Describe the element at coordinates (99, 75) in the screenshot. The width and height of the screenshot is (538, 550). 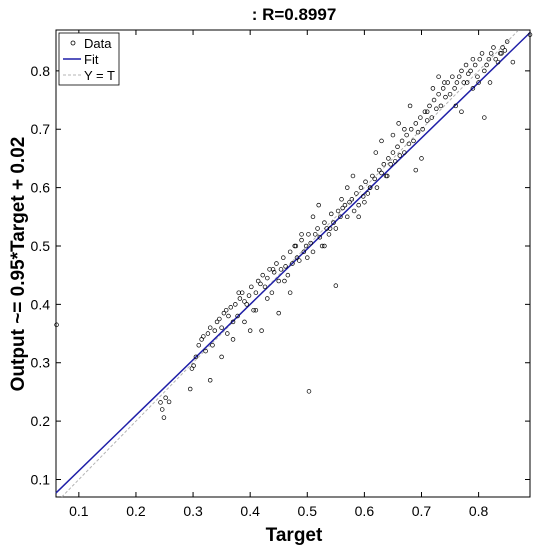
I see `legend-identity-label: Y = T` at that location.